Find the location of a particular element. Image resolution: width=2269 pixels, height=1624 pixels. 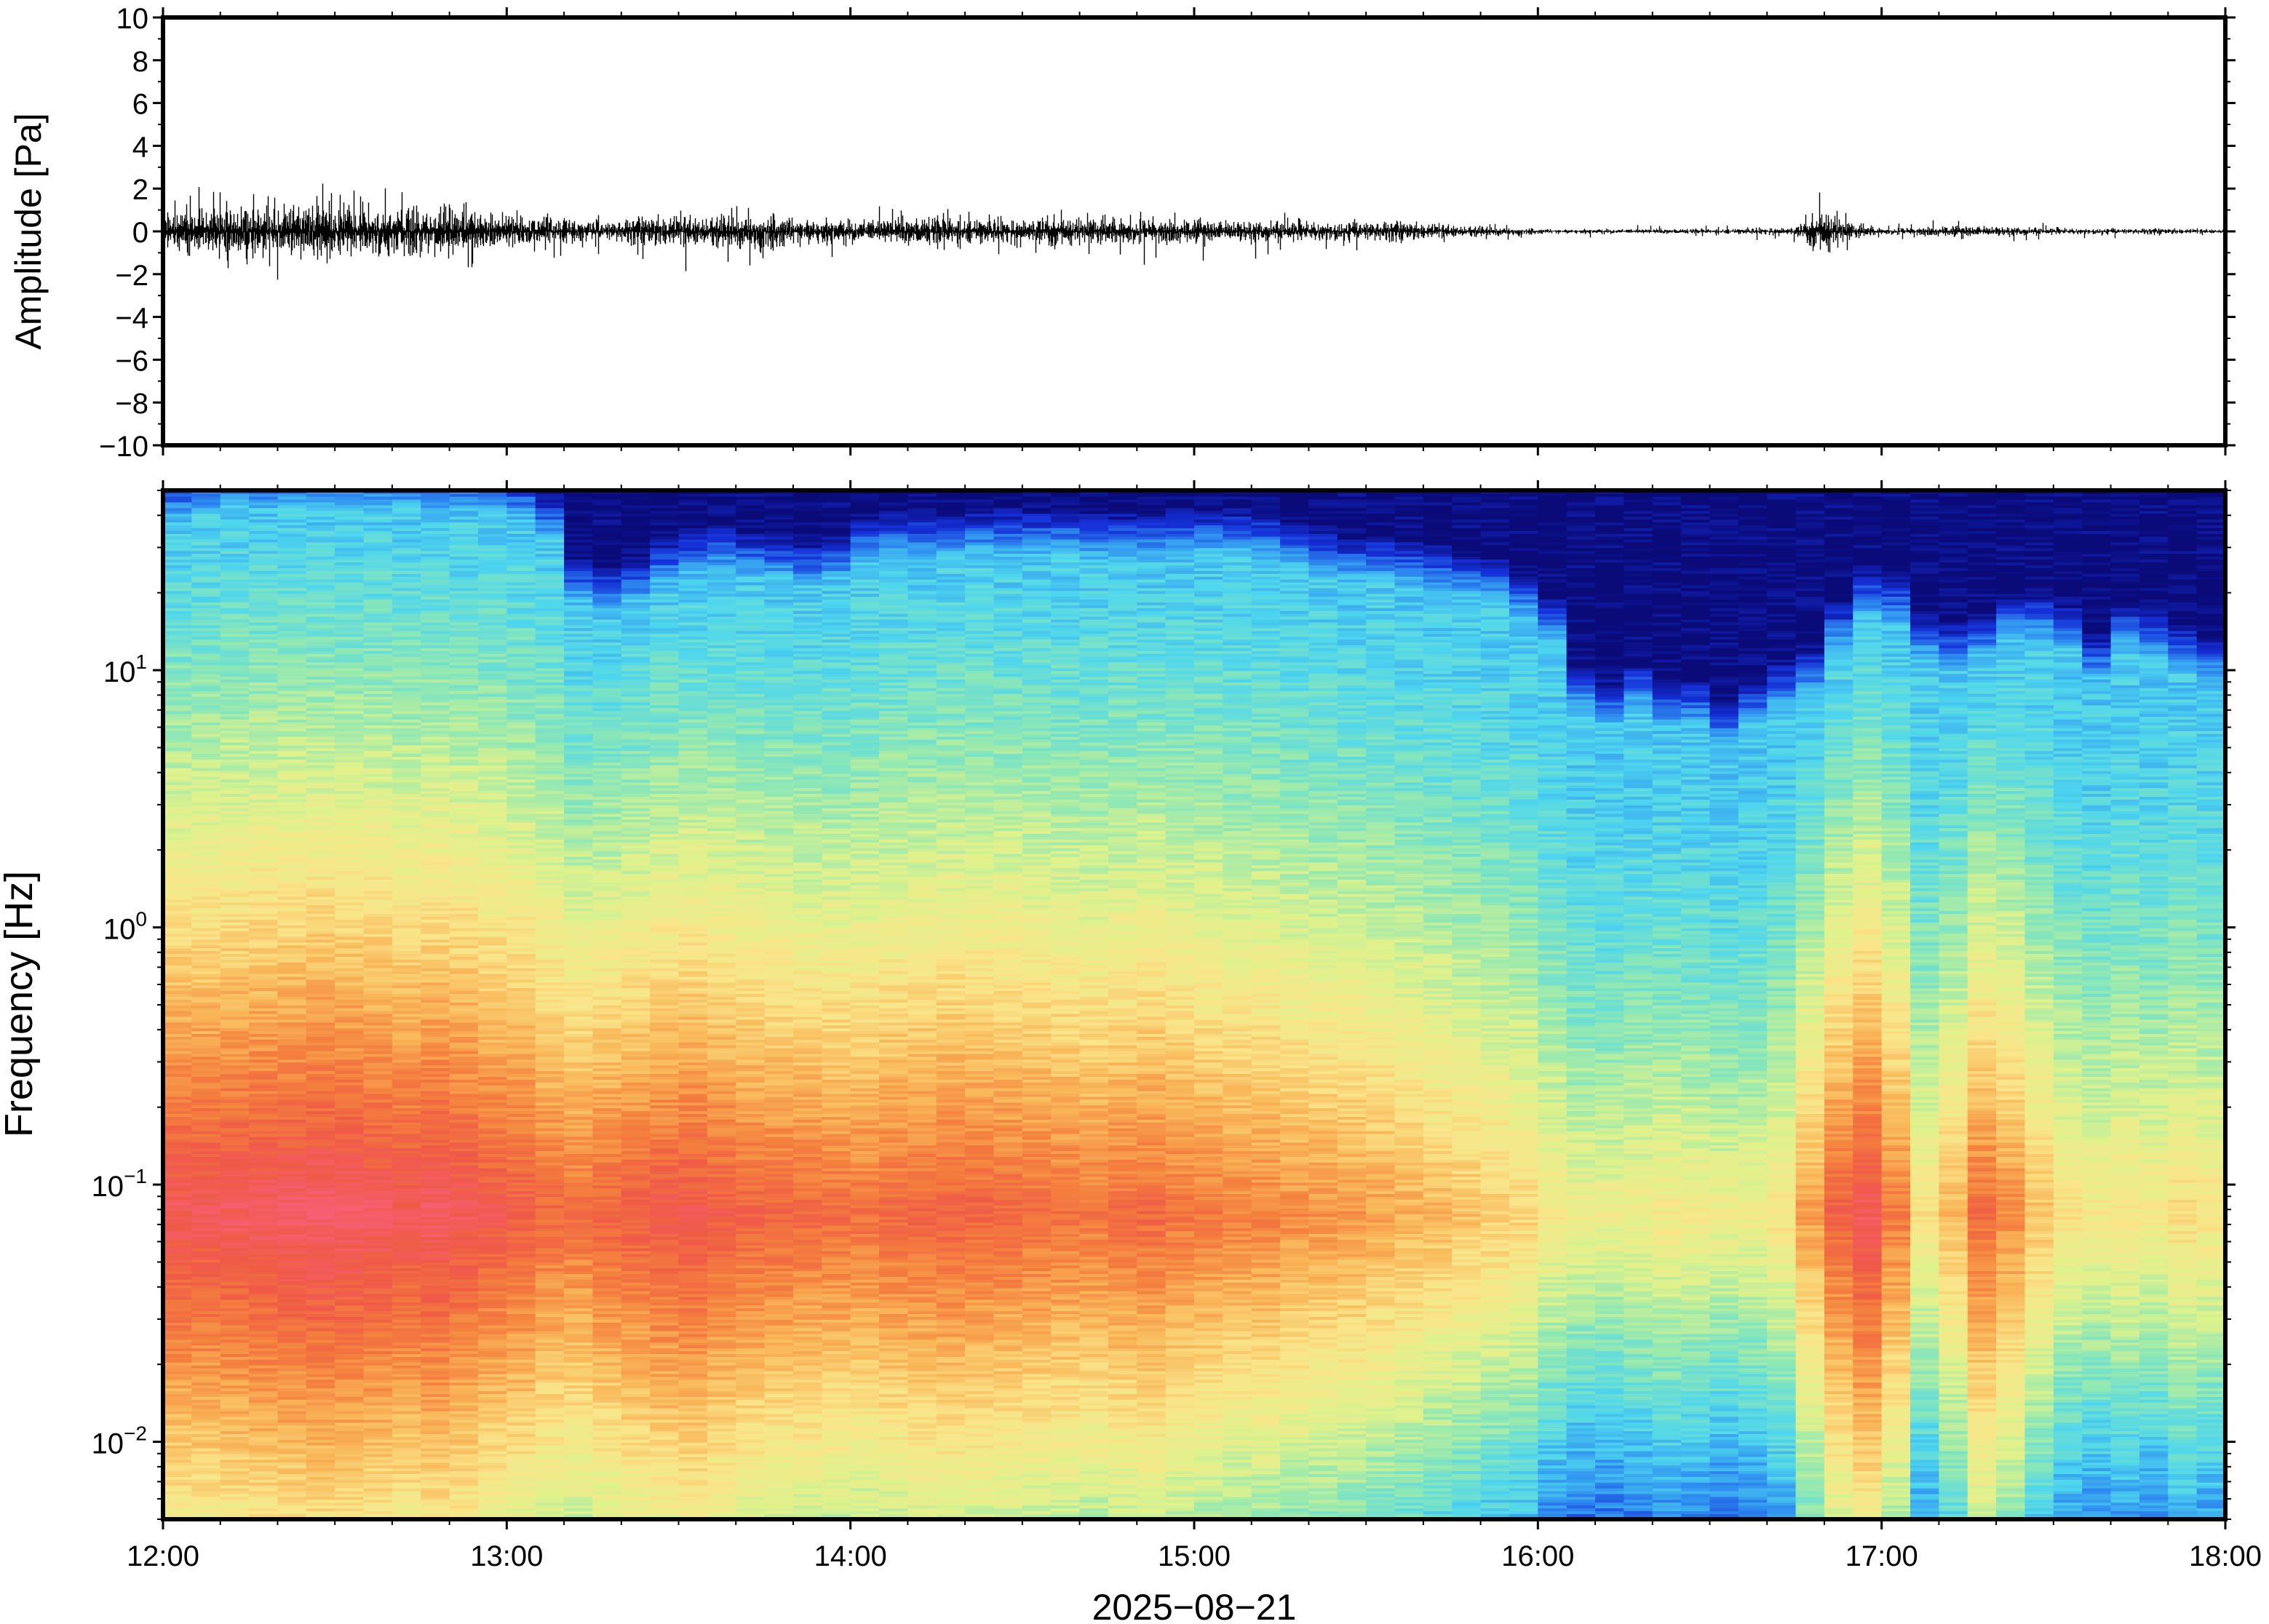

waveform-ytick-label: 6 is located at coordinates (140, 105).